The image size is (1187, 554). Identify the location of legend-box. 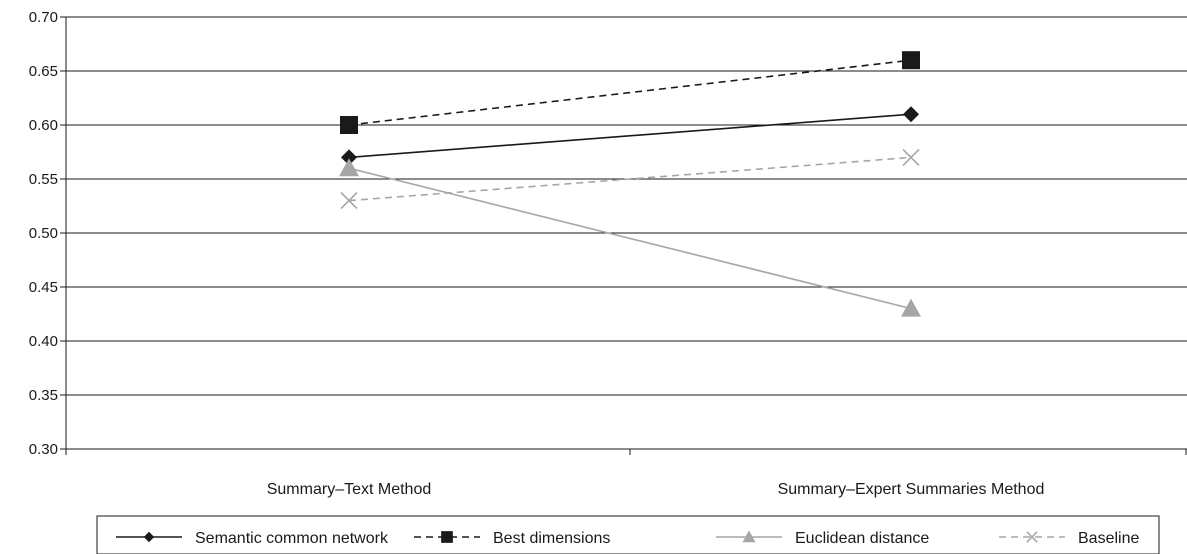
(628, 534).